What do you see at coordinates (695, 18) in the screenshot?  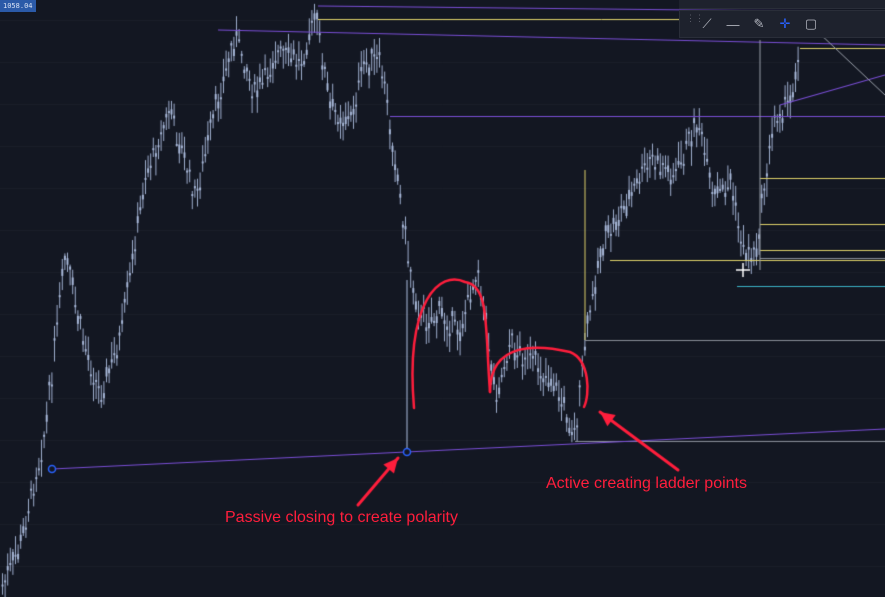 I see `toolbar-drag-handle: ⋮⋮` at bounding box center [695, 18].